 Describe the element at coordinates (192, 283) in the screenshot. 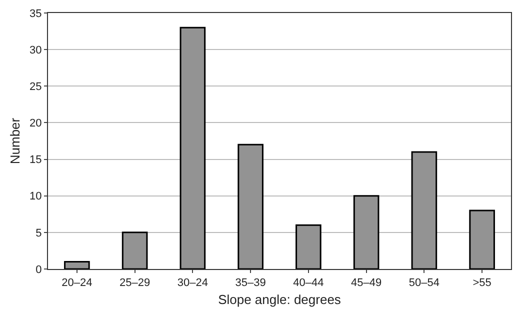

I see `x-tick-label: 30–24` at that location.